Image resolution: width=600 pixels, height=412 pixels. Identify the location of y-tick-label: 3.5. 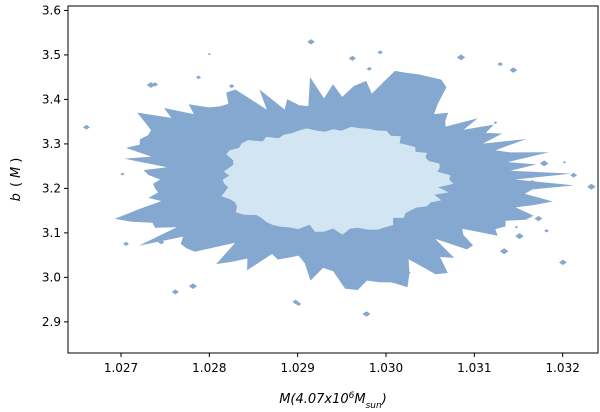
(51, 55).